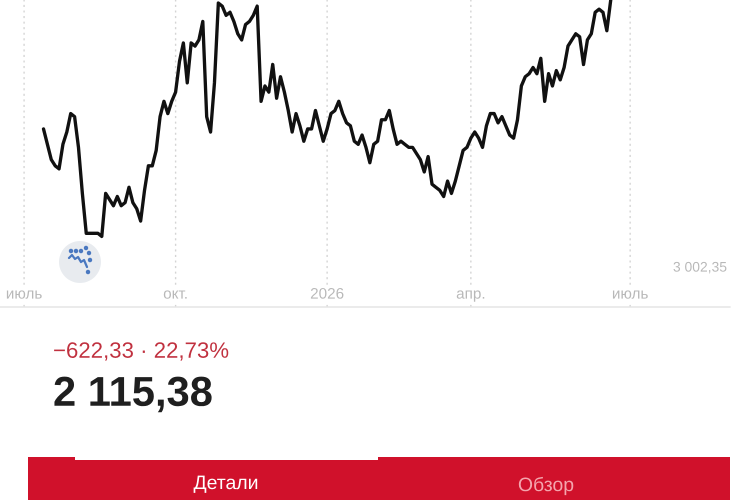  Describe the element at coordinates (699, 268) in the screenshot. I see `text: 3 002,35` at that location.